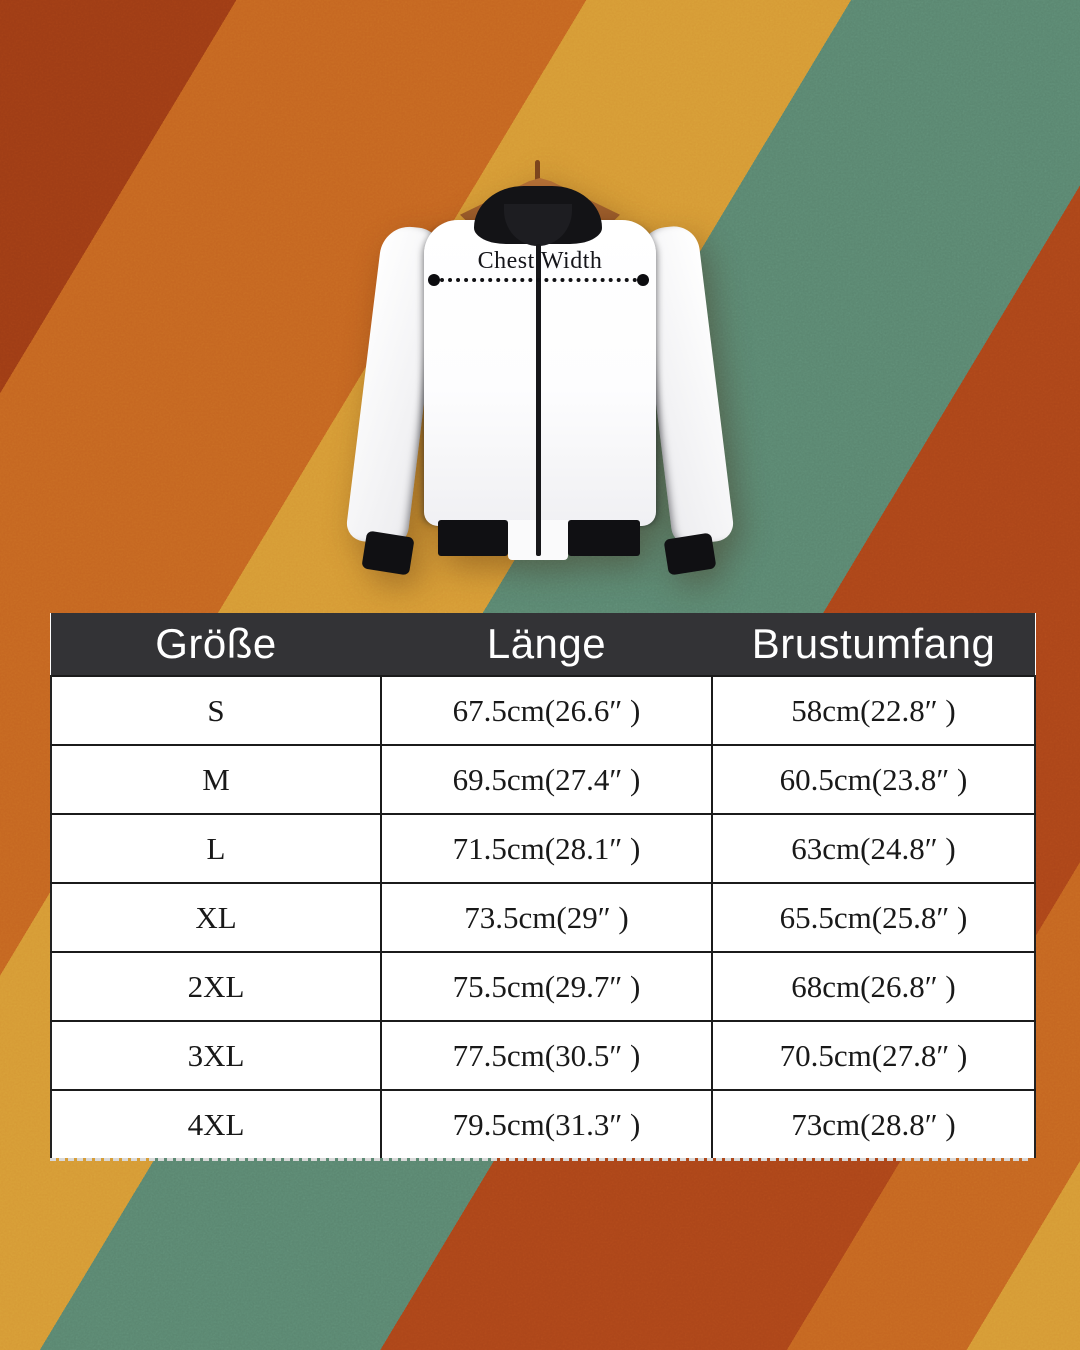 This screenshot has width=1080, height=1350. I want to click on jacket-left-cuff, so click(388, 553).